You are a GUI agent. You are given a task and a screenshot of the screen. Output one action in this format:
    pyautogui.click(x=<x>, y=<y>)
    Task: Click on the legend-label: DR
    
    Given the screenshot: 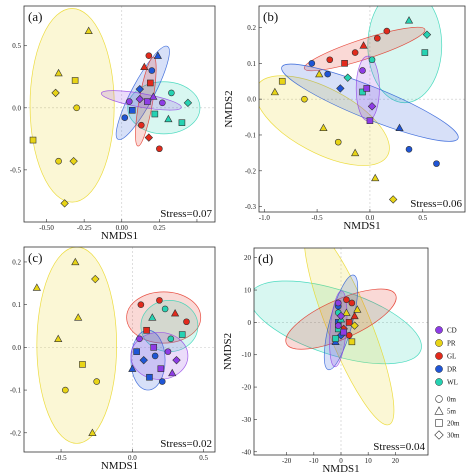 What is the action you would take?
    pyautogui.click(x=452, y=370)
    